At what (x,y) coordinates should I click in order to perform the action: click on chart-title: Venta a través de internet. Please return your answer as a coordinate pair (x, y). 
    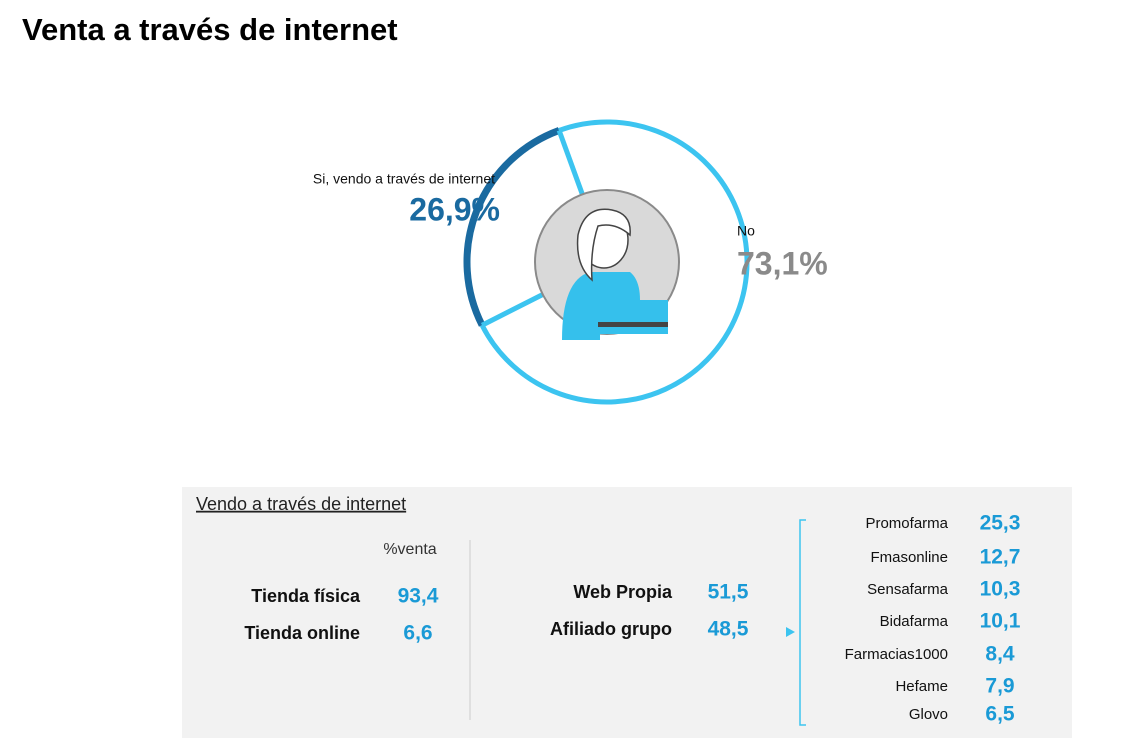
    Looking at the image, I should click on (210, 29).